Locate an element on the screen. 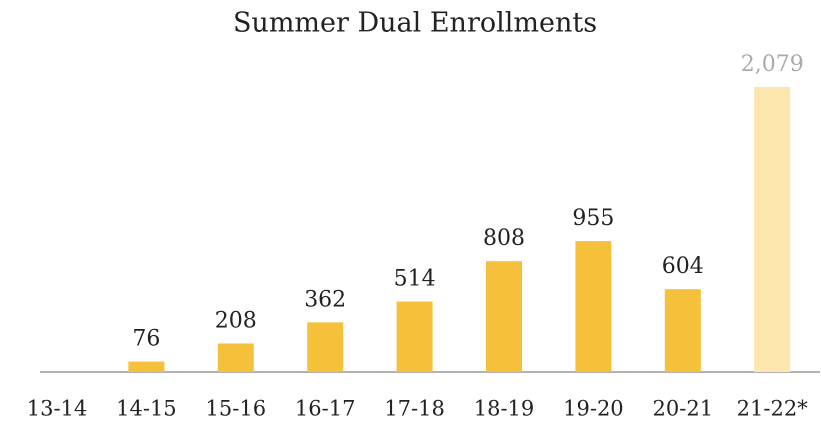  value-label: 76 is located at coordinates (146, 339).